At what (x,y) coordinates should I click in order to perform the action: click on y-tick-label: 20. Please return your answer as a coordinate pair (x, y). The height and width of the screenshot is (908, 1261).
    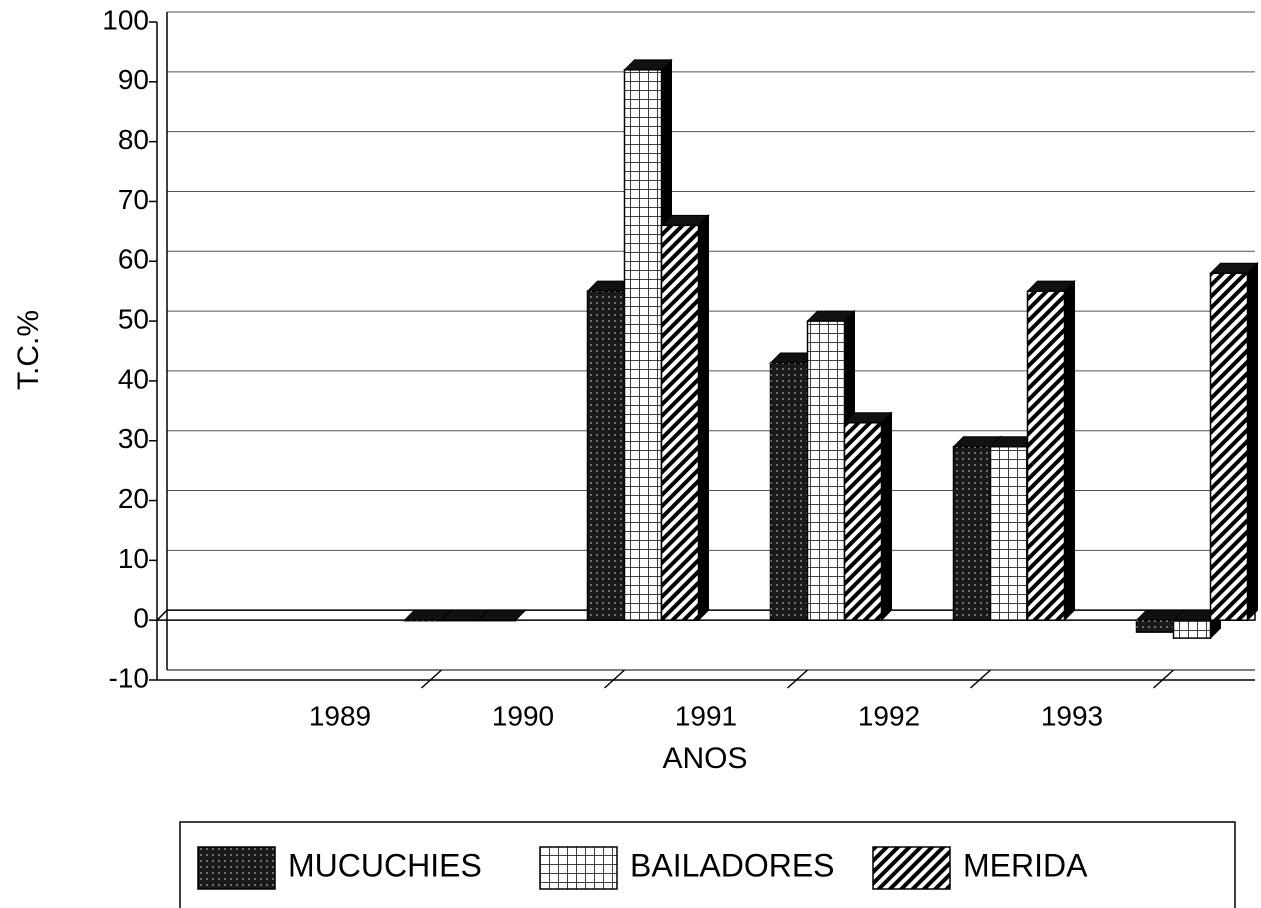
    Looking at the image, I should click on (133, 498).